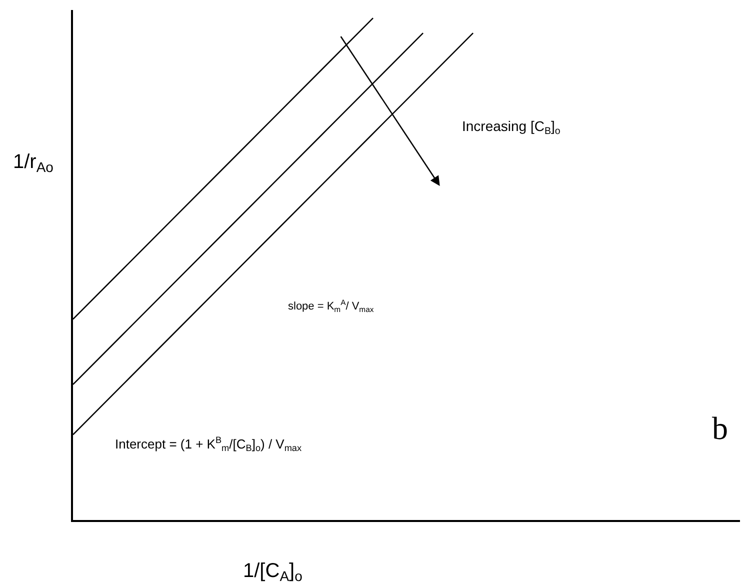 The width and height of the screenshot is (745, 582). What do you see at coordinates (511, 127) in the screenshot?
I see `annotation: Increasing [C$_{B}$]$_{o}$` at bounding box center [511, 127].